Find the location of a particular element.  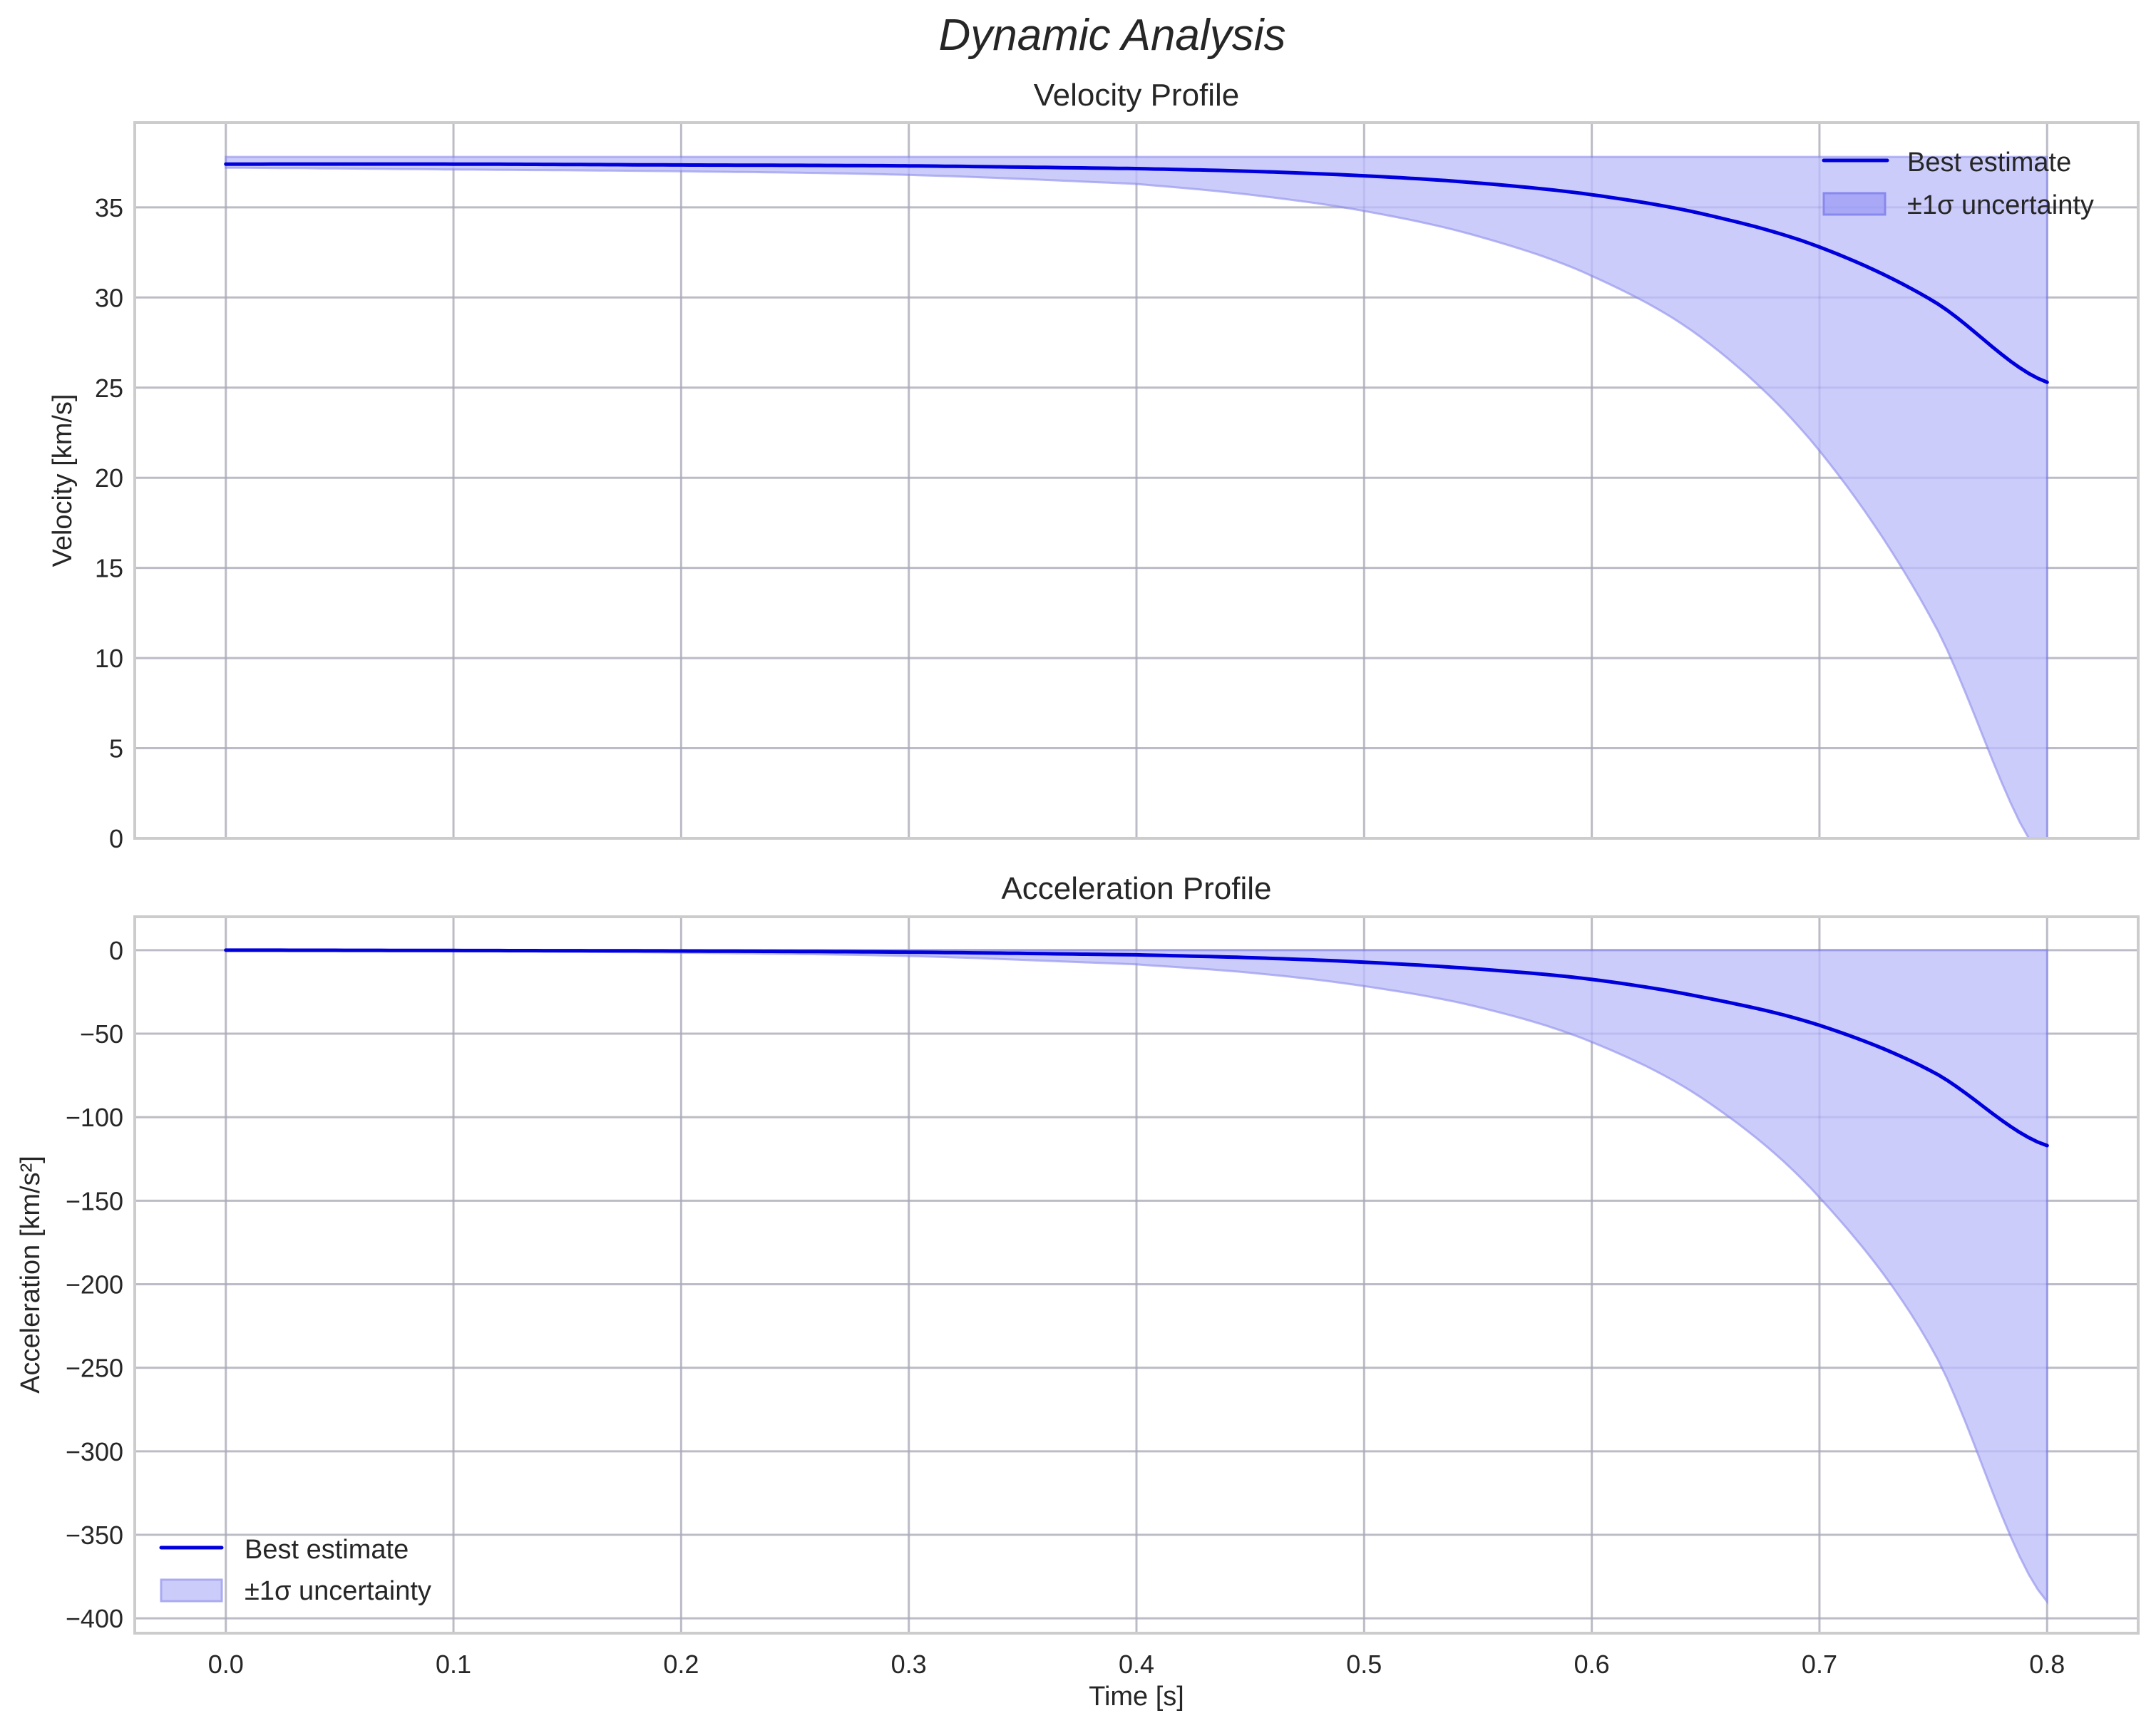

ytick-label: −50 is located at coordinates (101, 1034).